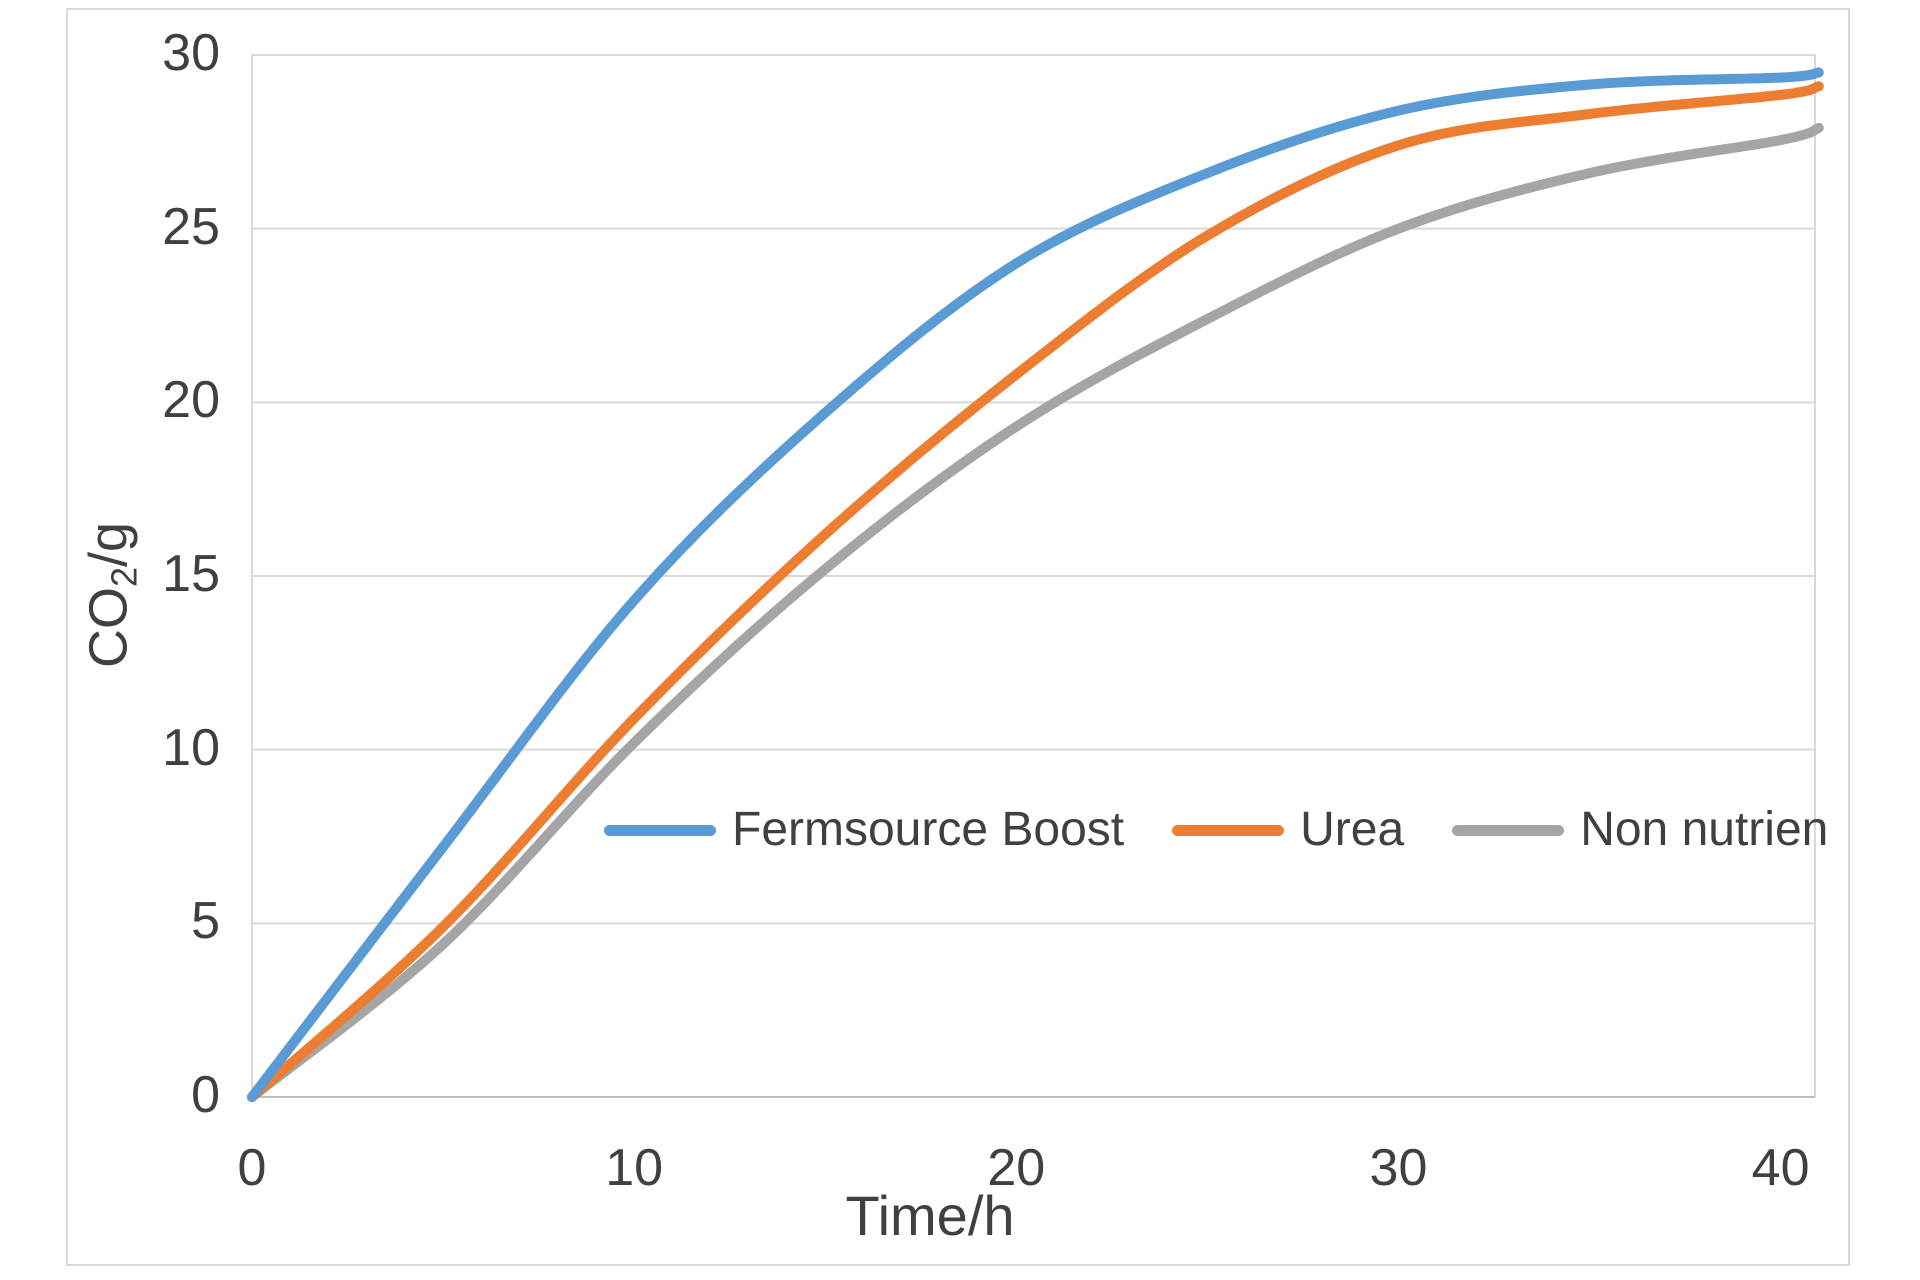 Image resolution: width=1920 pixels, height=1280 pixels. I want to click on chart-legend: Fermsource Boost Urea Non nutrien, so click(1216, 830).